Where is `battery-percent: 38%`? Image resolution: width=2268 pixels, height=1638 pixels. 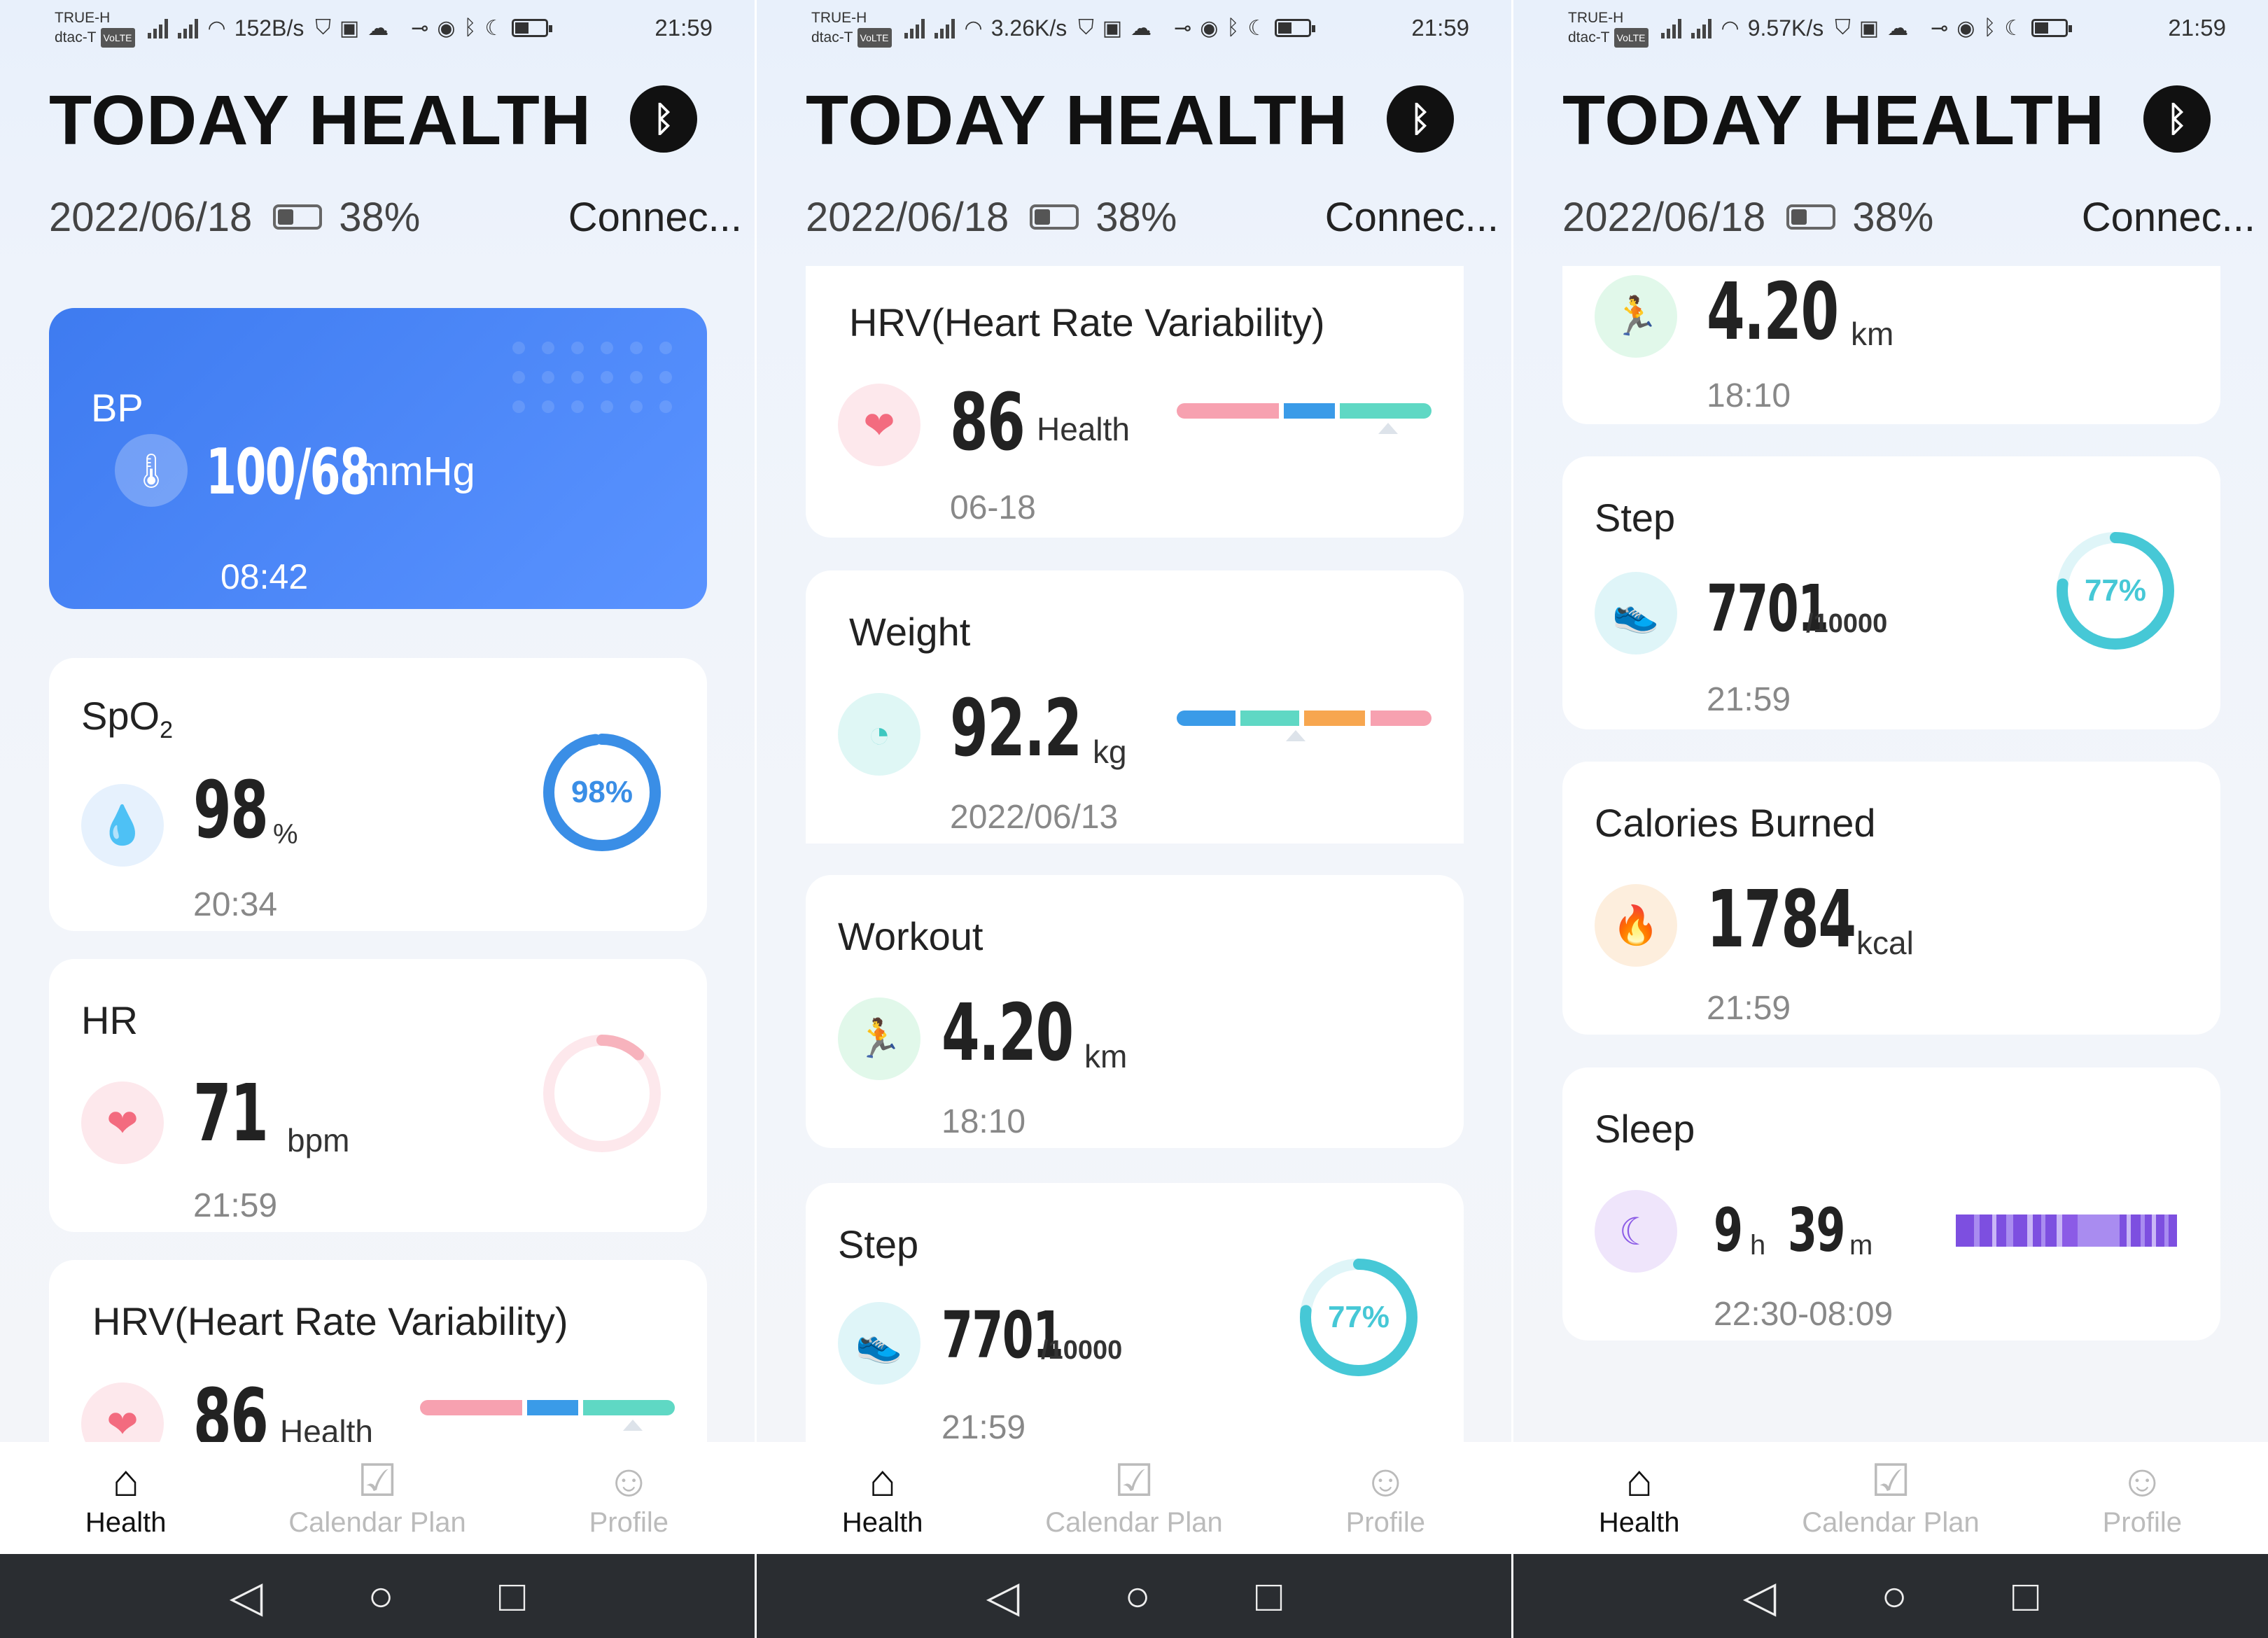 battery-percent: 38% is located at coordinates (1893, 217).